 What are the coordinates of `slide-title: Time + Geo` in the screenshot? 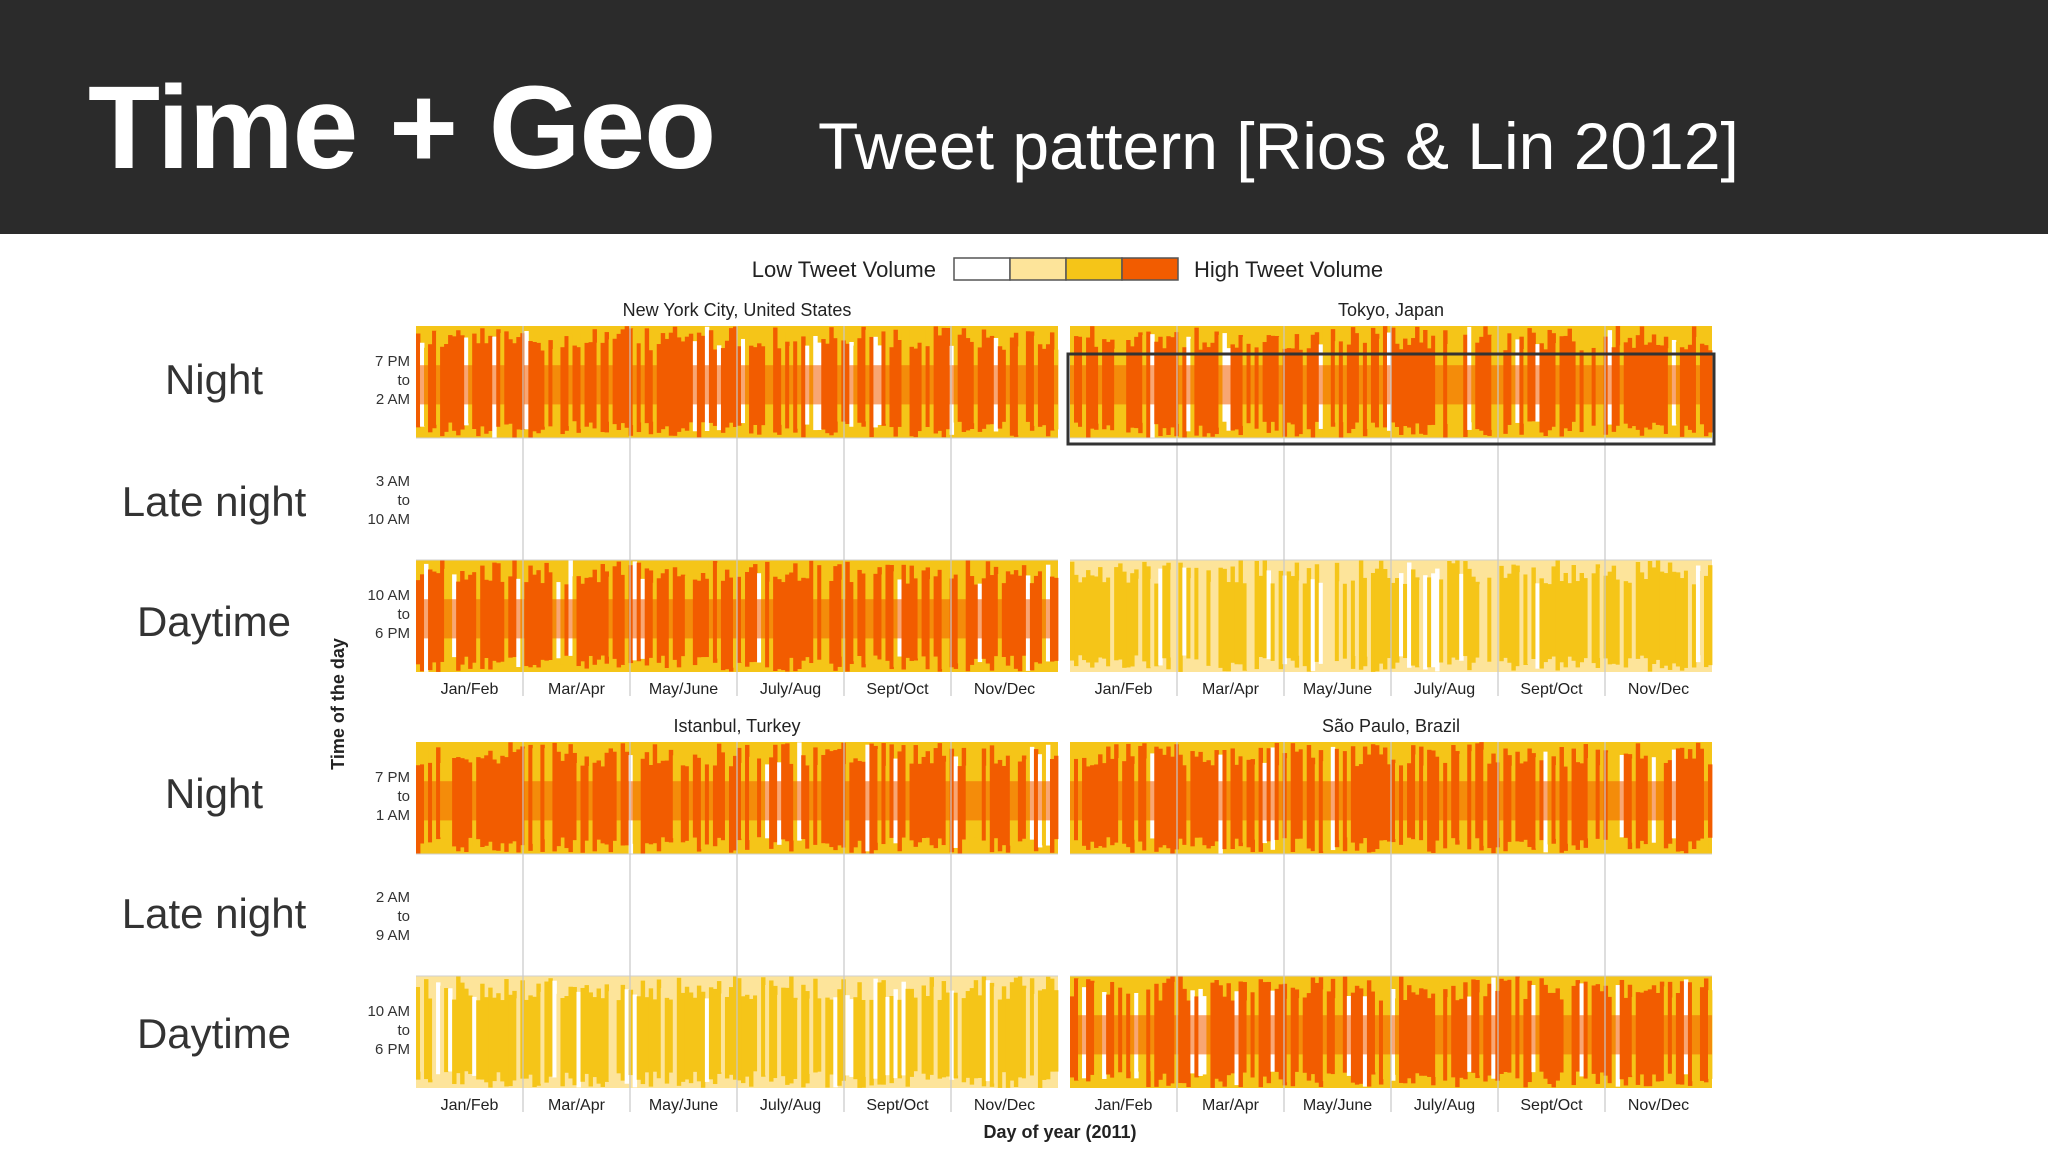 It's located at (402, 128).